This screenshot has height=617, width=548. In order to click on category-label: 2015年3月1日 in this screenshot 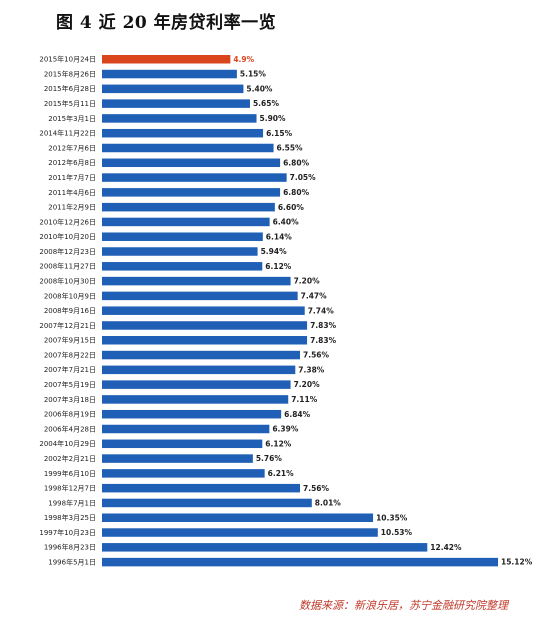, I will do `click(72, 118)`.